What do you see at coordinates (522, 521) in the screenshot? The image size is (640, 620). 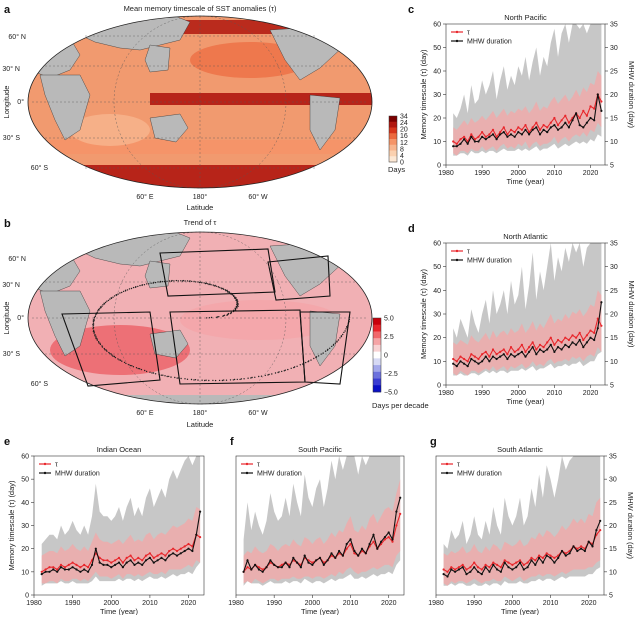 I see `plot-area` at bounding box center [522, 521].